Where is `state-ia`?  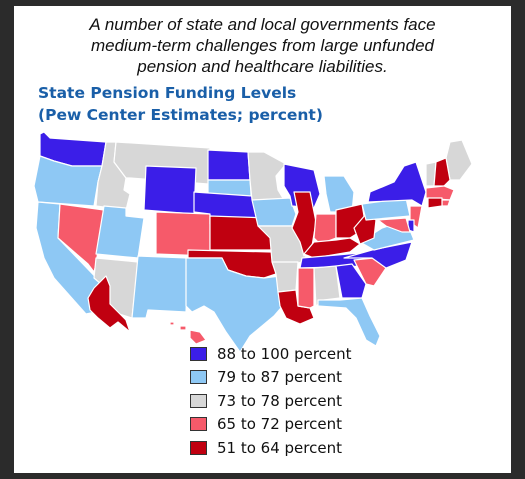
state-ia is located at coordinates (274, 212).